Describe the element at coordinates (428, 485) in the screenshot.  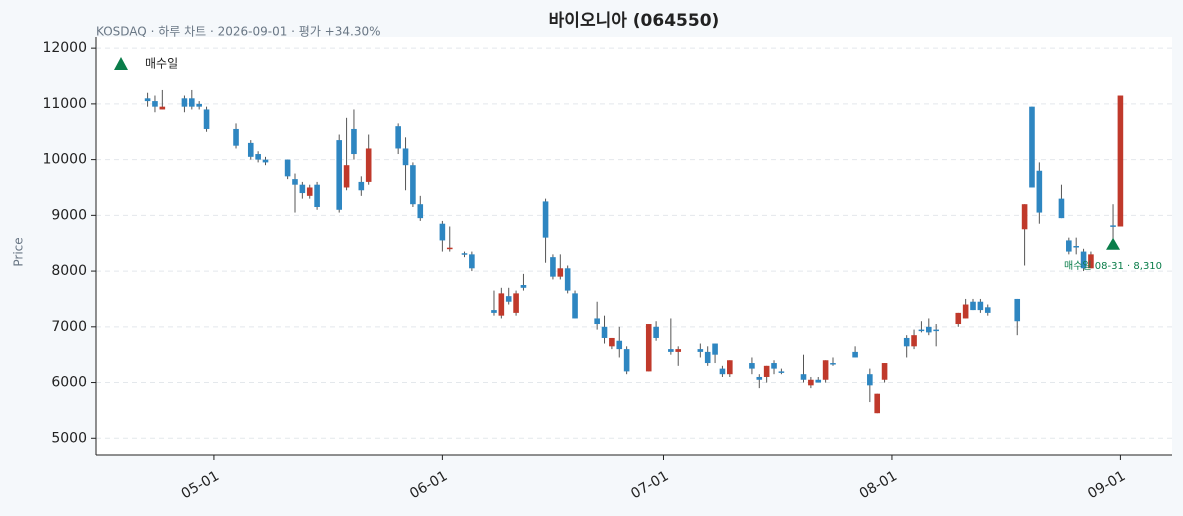
I see `x-tick-label: 06-01` at that location.